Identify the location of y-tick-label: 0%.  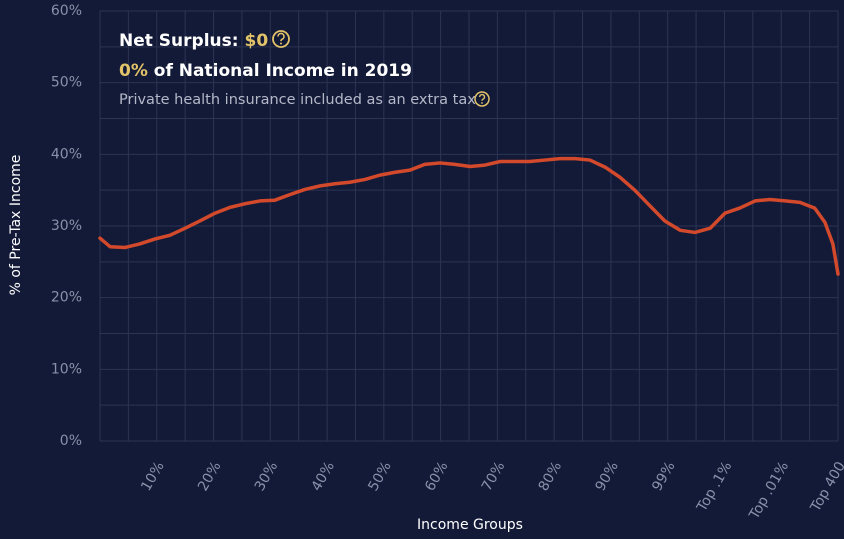
(71, 441).